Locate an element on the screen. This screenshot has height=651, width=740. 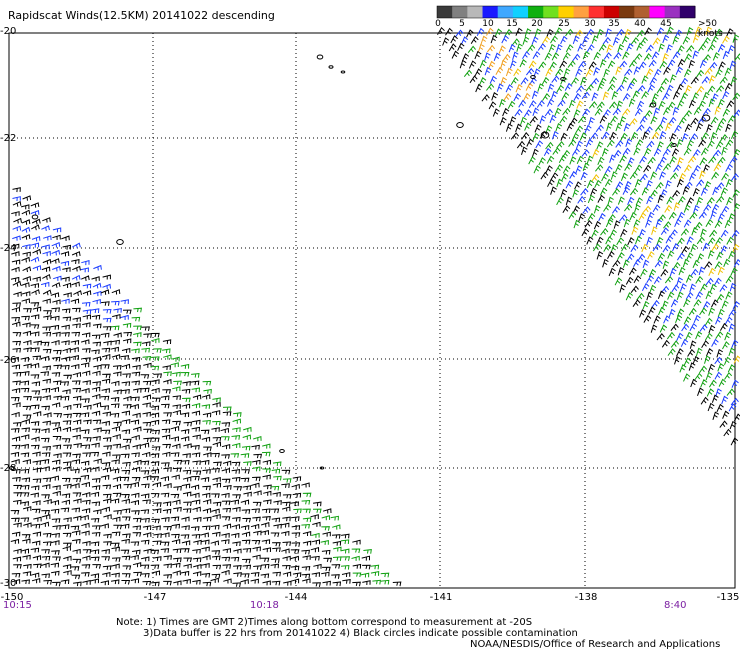
colorbar-swatch is located at coordinates (687, 12).